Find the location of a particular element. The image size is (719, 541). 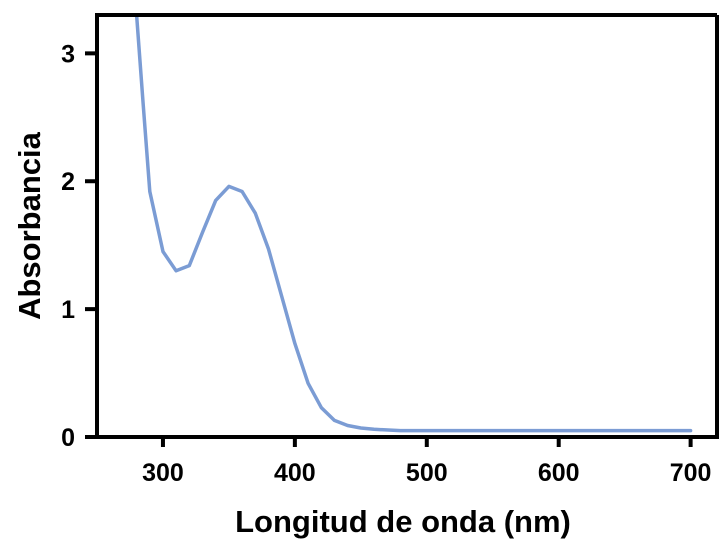

y-tick-label: 3 is located at coordinates (68, 54).